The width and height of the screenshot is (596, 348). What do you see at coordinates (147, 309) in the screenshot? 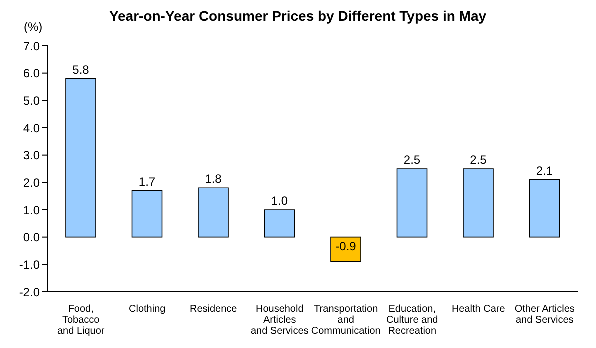
I see `x-tick-label: Clothing` at bounding box center [147, 309].